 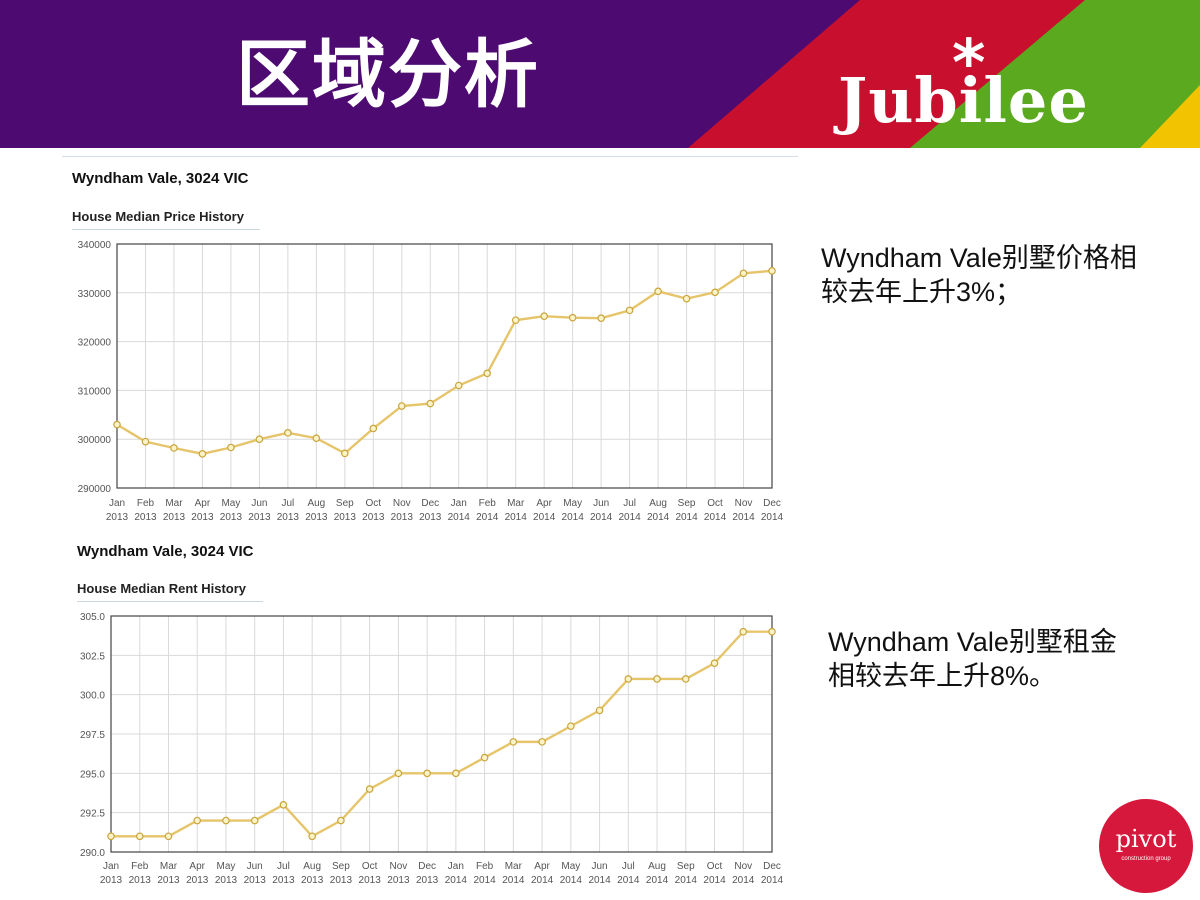 What do you see at coordinates (1170, 116) in the screenshot?
I see `banner-yellow-stripe` at bounding box center [1170, 116].